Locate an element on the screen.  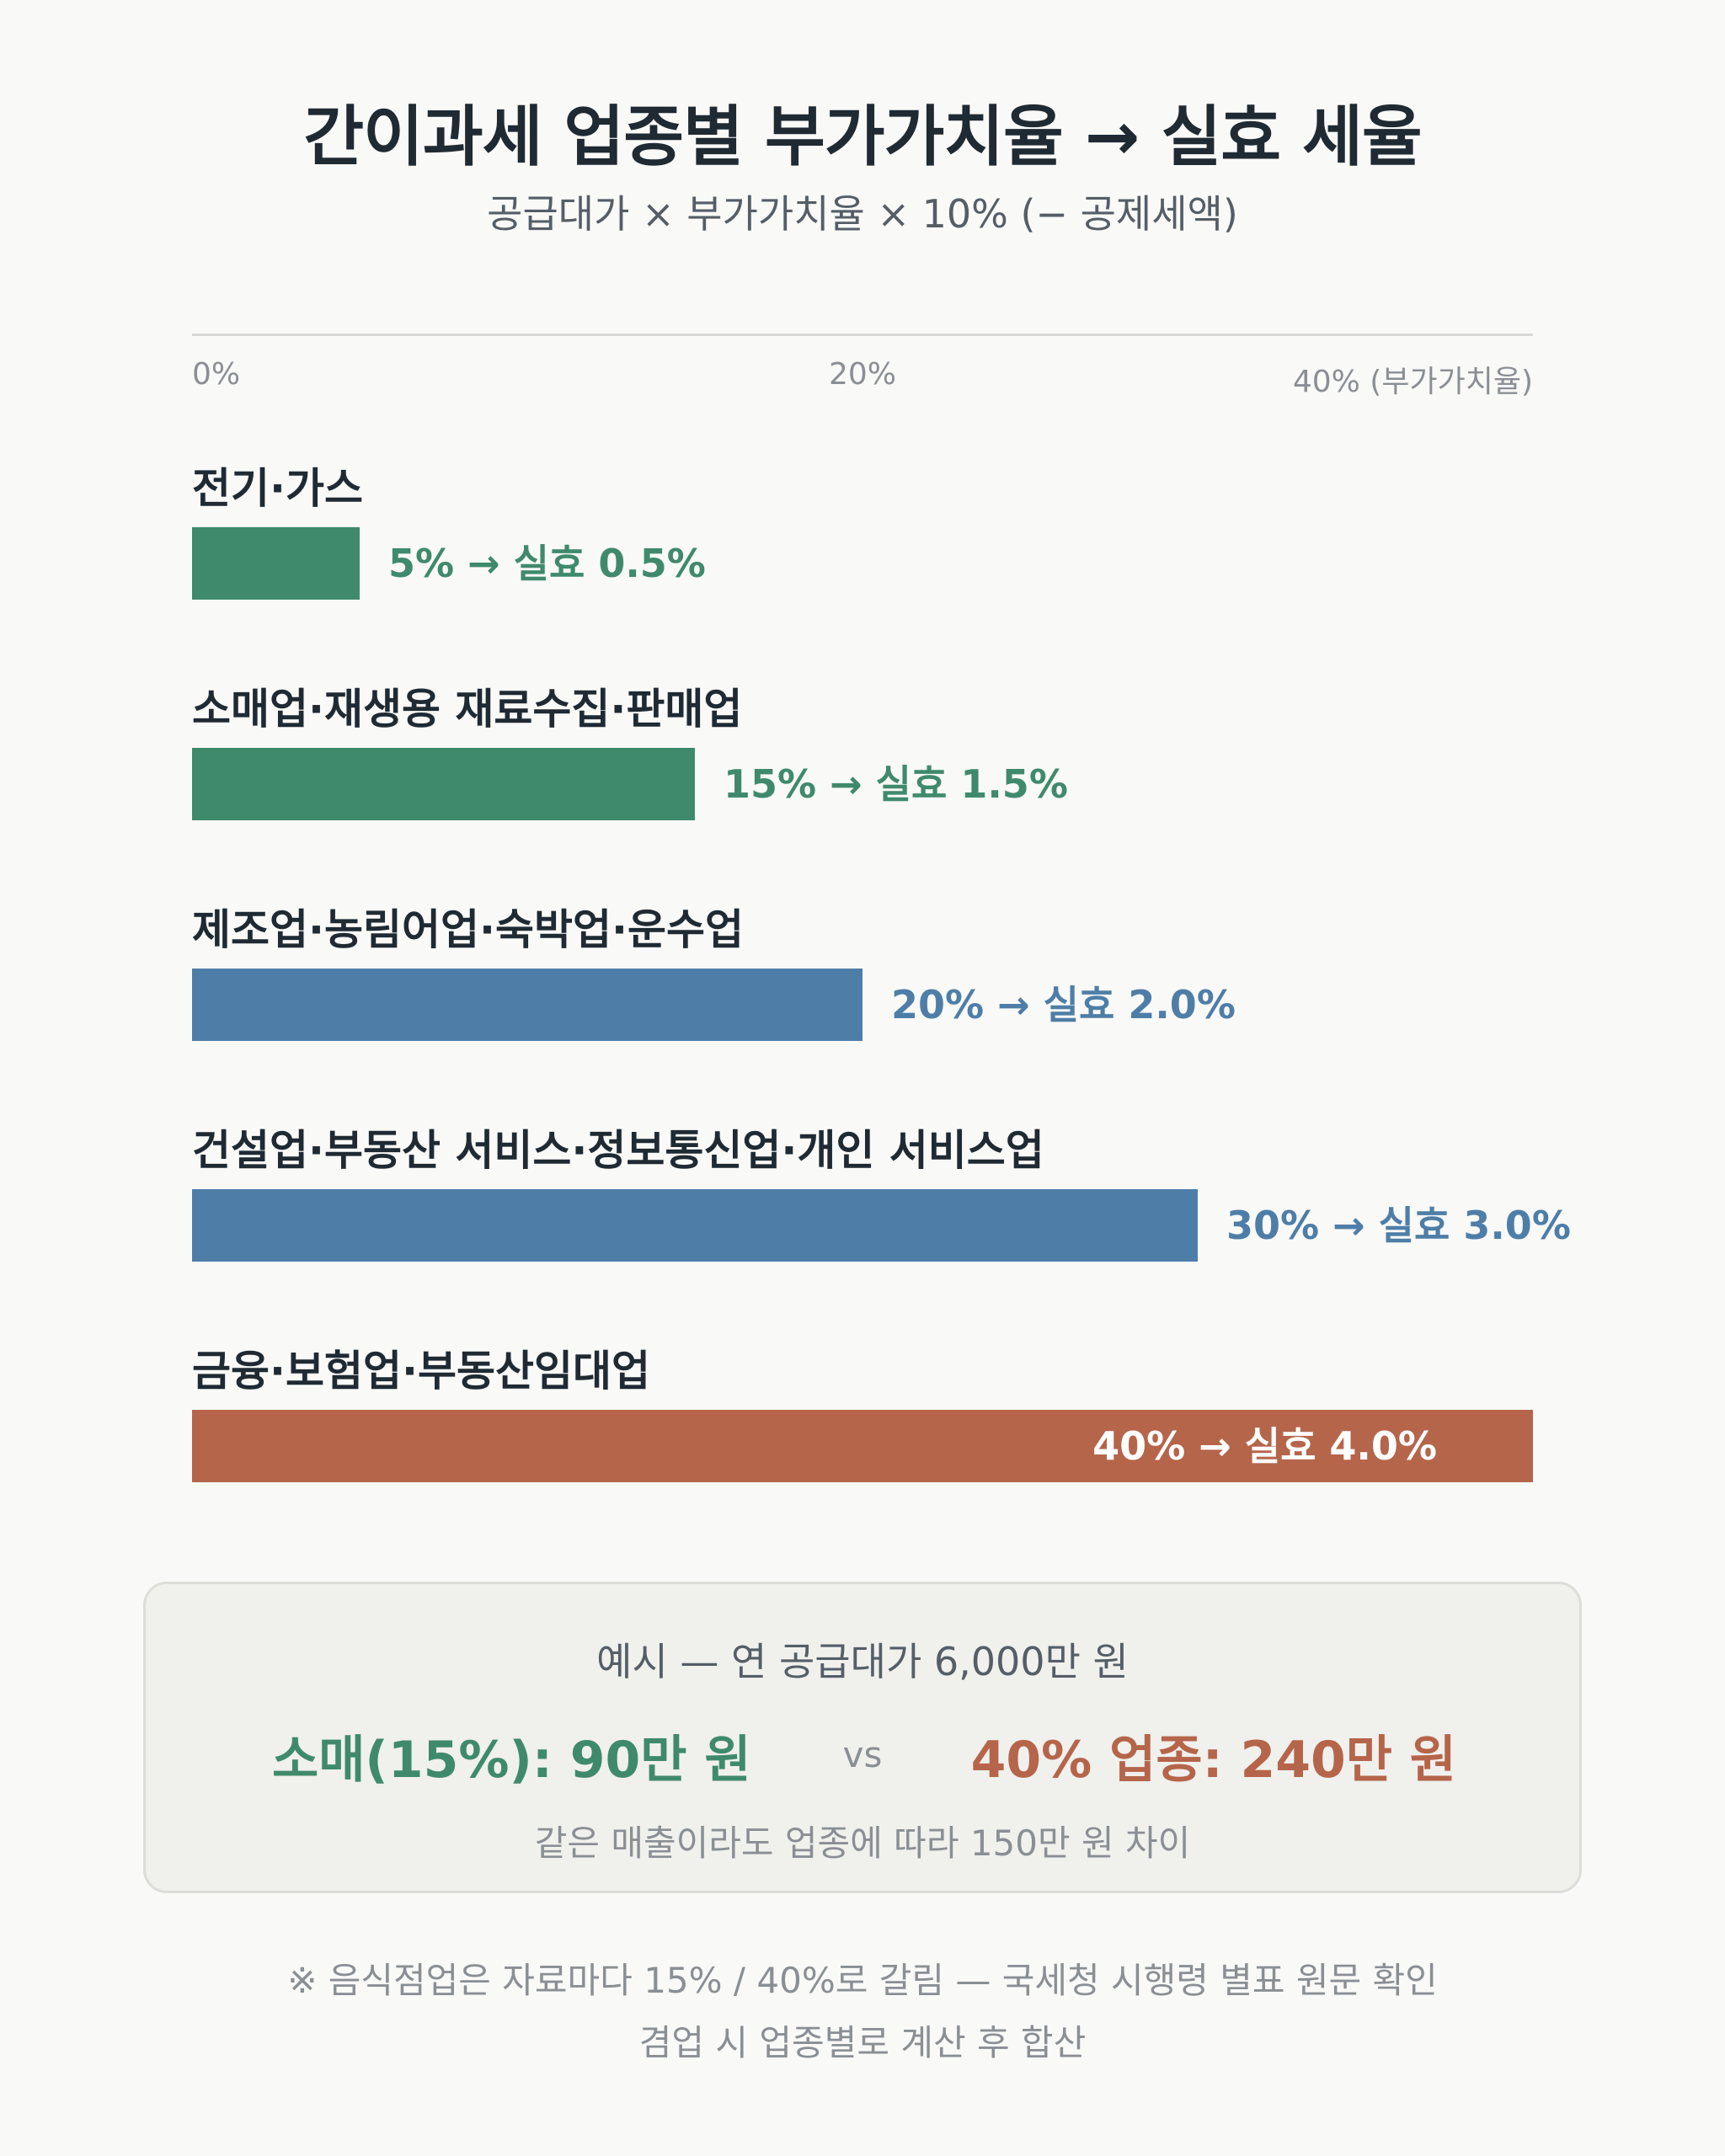
example-vs: vs is located at coordinates (862, 1754).